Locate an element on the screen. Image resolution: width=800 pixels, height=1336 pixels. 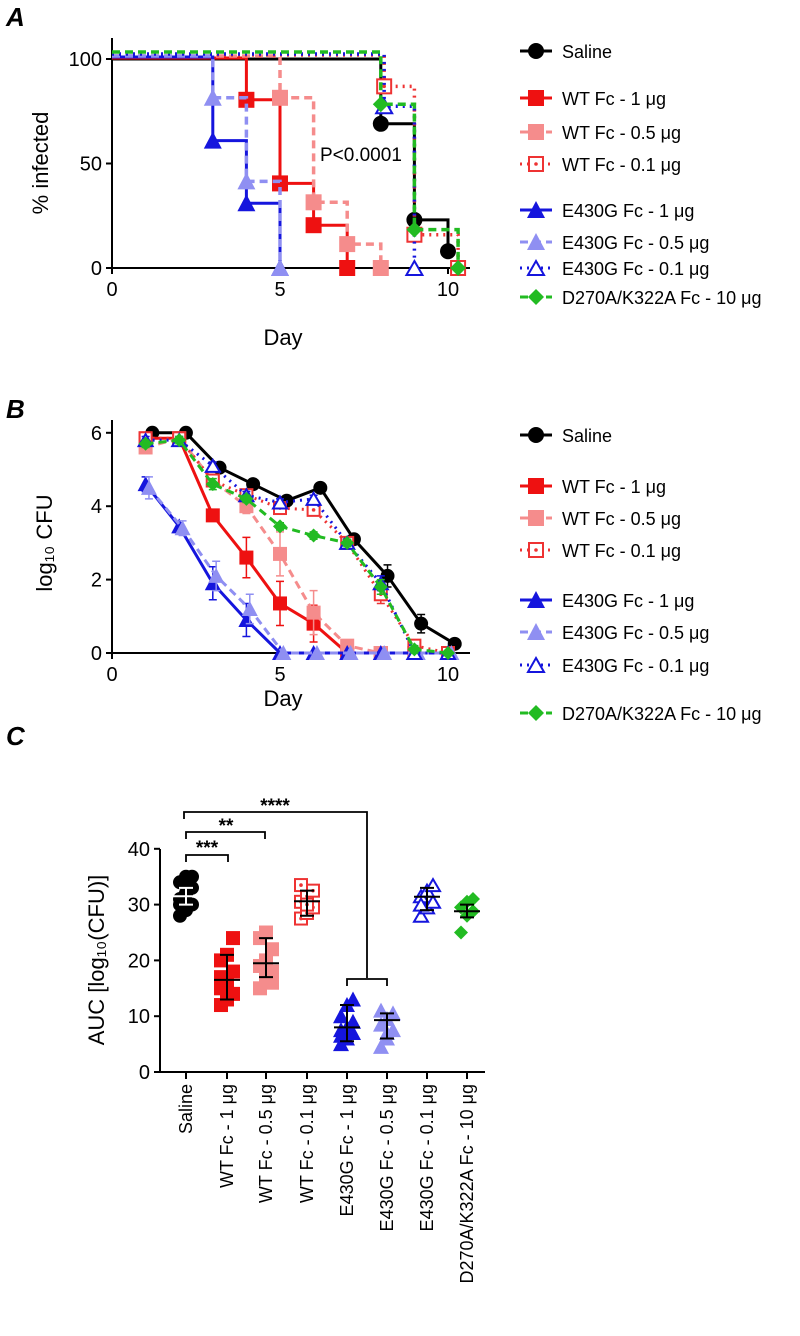
panel-a-legend-label: E430G Fc - 1 μg is located at coordinates (628, 211).